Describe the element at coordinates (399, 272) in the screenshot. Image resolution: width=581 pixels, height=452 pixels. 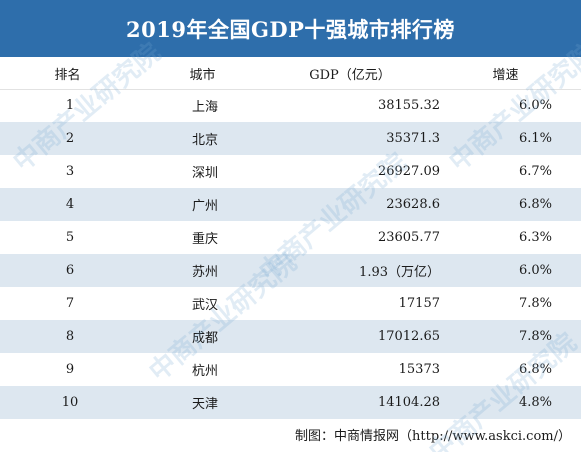
I see `gdp-cell: 1.93（万亿）` at that location.